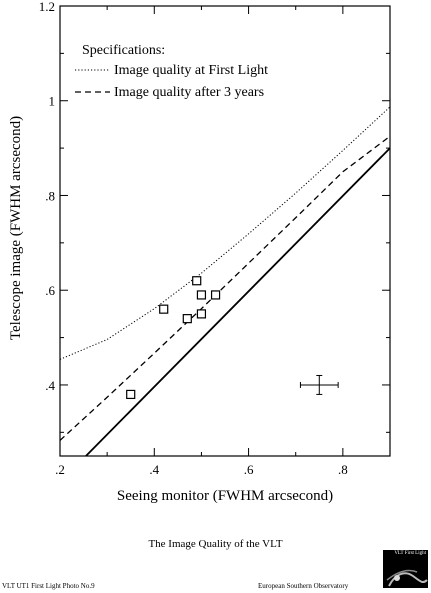 This screenshot has width=431, height=593. What do you see at coordinates (249, 469) in the screenshot?
I see `x-tick-label: .6` at bounding box center [249, 469].